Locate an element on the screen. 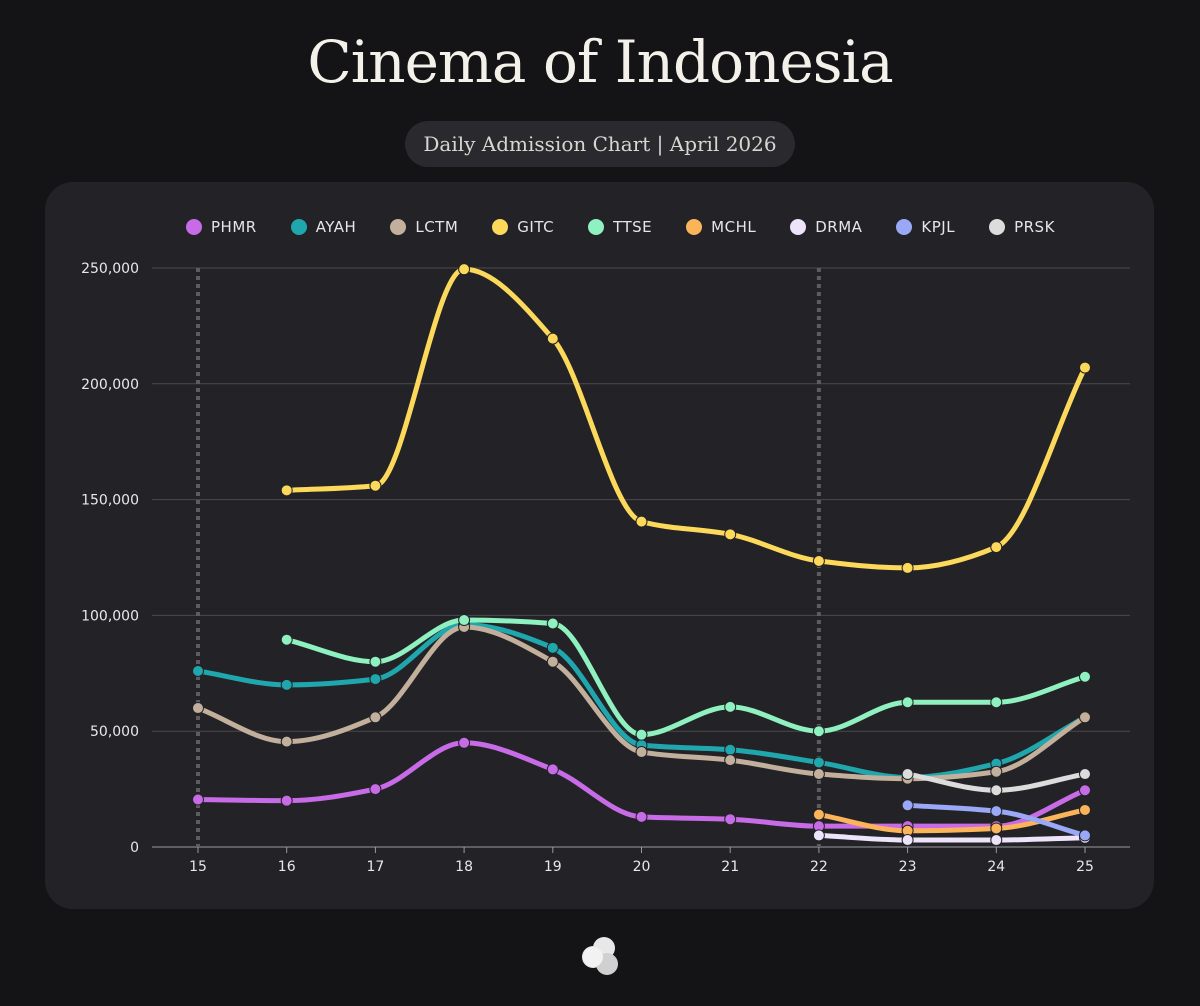 The width and height of the screenshot is (1200, 1006). x-tick-label: 25 is located at coordinates (1085, 867).